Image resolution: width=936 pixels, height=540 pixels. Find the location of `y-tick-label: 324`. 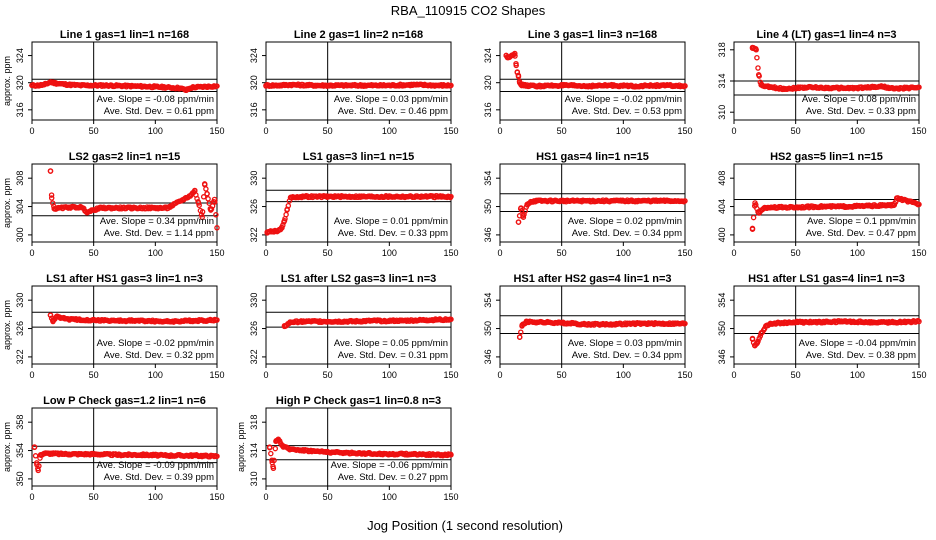

y-tick-label: 324 is located at coordinates (488, 55).